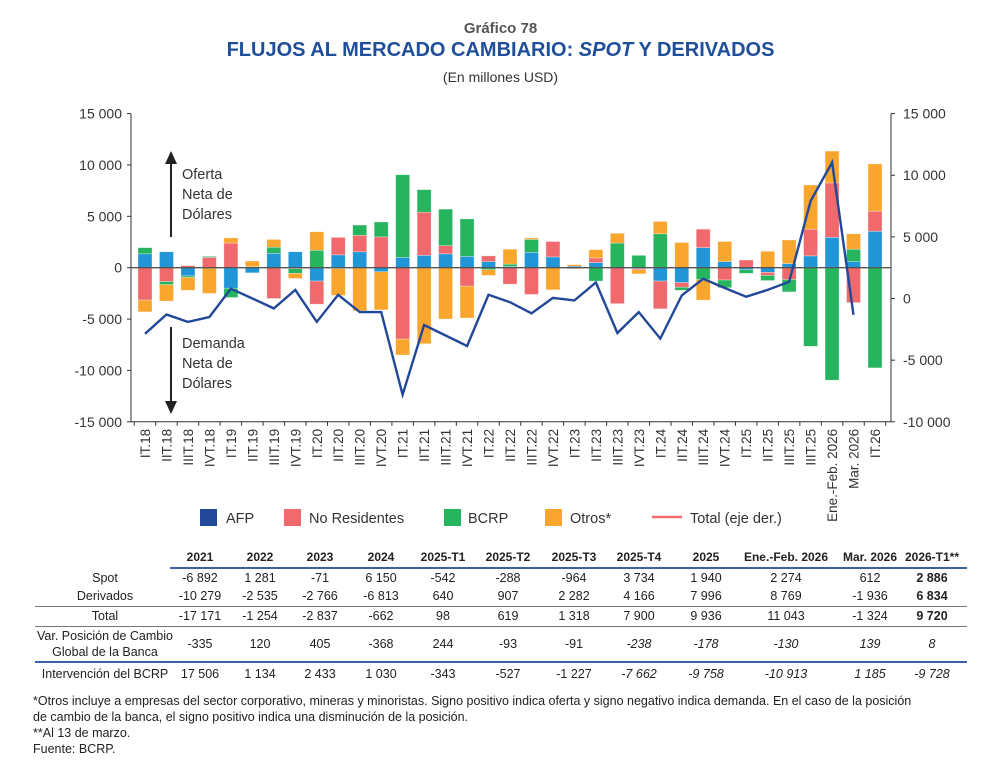  I want to click on table-cell: -1 936, so click(870, 596).